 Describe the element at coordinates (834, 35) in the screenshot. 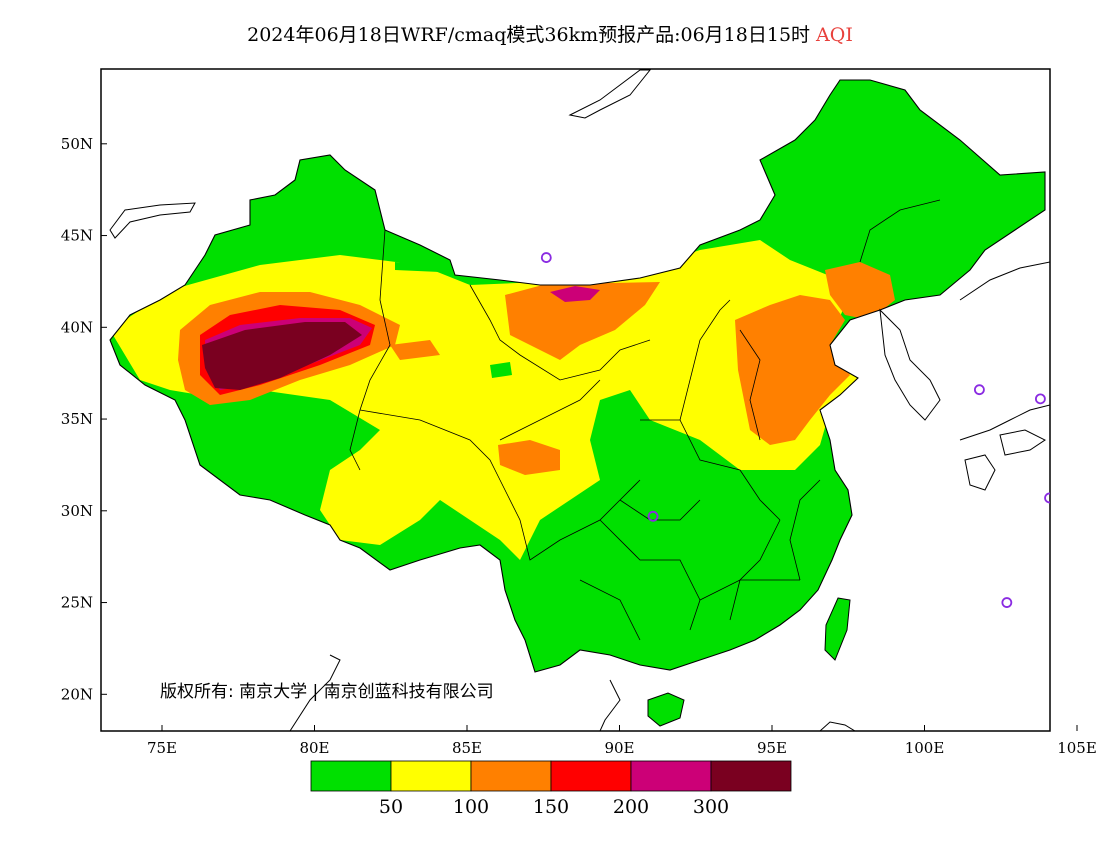

I see `title-variable: AQI` at that location.